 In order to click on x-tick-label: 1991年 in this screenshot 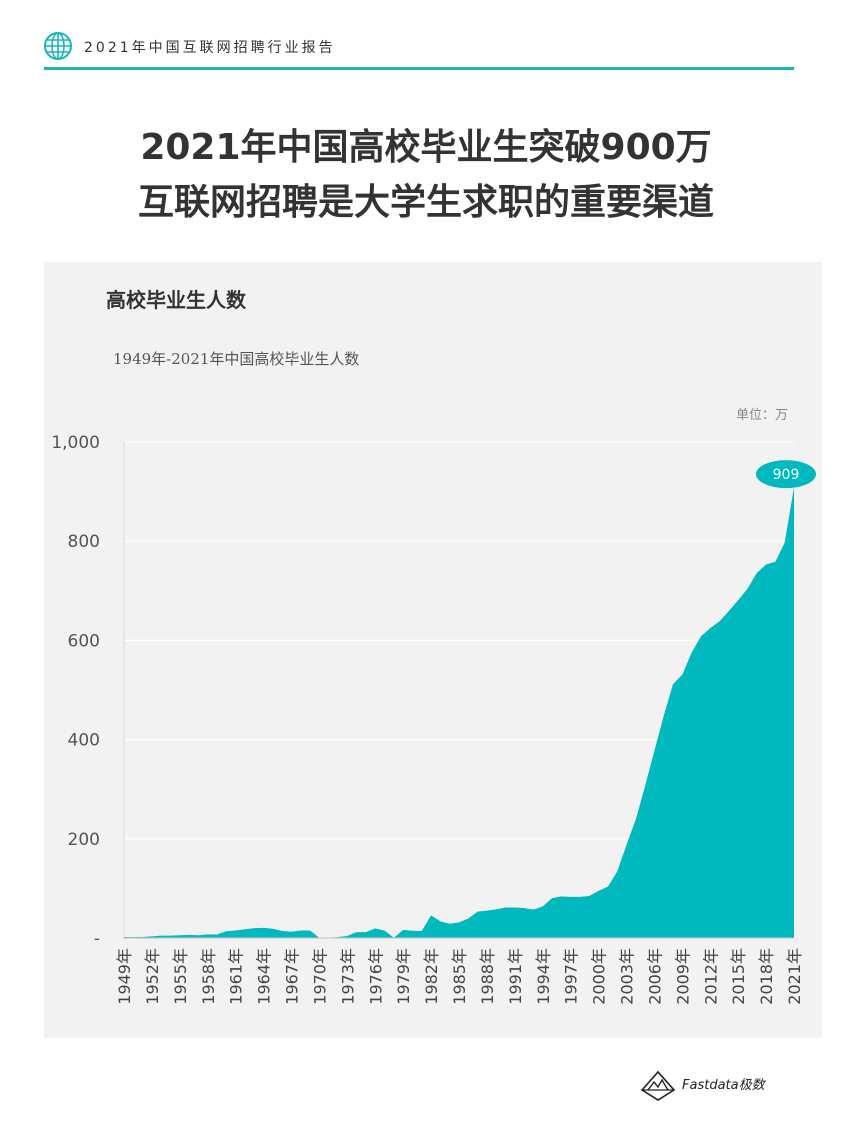, I will do `click(515, 976)`.